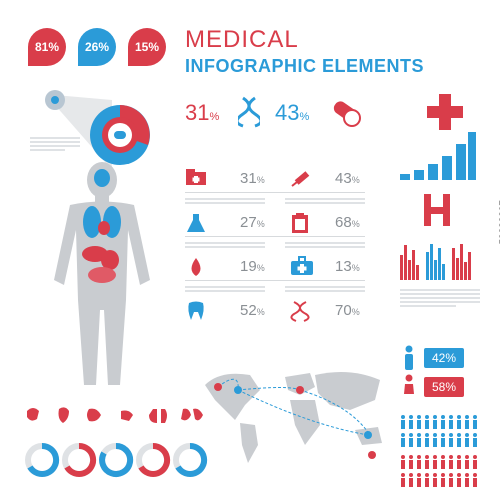 This screenshot has width=500, height=500. I want to click on wavy-bars-graphic, so click(435, 262).